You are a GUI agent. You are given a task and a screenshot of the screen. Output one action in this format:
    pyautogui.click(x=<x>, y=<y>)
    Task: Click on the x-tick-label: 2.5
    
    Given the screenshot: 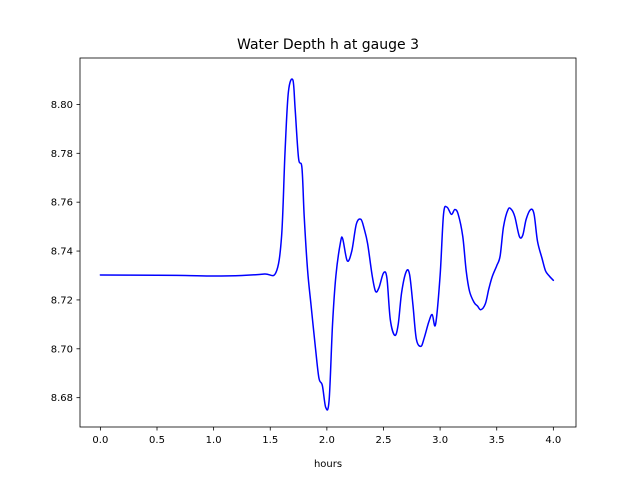 What is the action you would take?
    pyautogui.click(x=384, y=440)
    